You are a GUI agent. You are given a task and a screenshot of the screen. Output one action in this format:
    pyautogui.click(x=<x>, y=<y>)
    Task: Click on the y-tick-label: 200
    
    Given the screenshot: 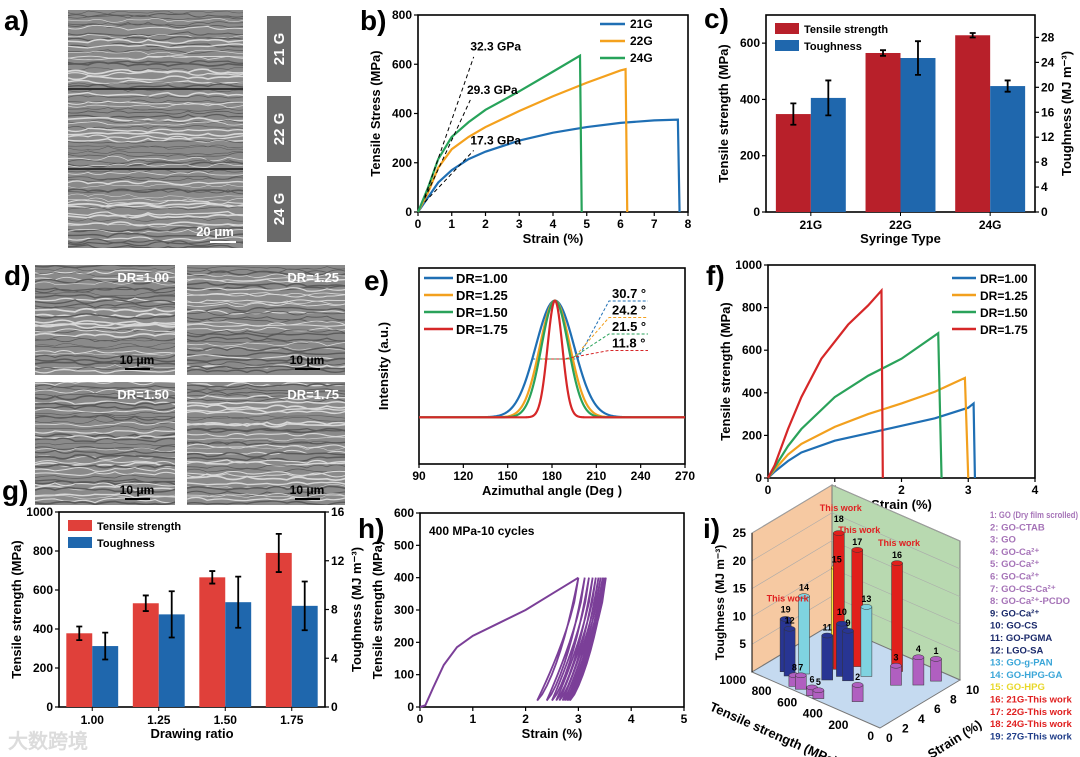 What is the action you would take?
    pyautogui.click(x=402, y=163)
    